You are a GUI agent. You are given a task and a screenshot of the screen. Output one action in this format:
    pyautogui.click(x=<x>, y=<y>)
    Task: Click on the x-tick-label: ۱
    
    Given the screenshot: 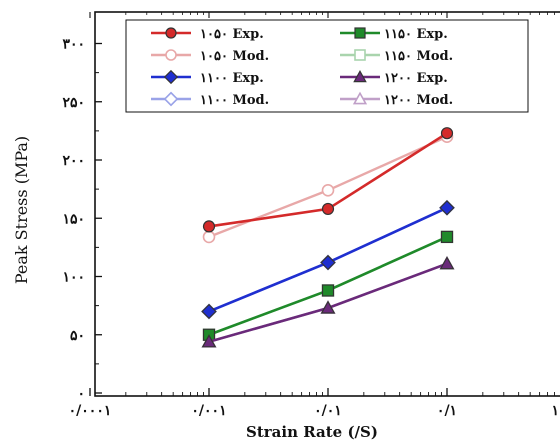 What is the action you would take?
    pyautogui.click(x=555, y=411)
    